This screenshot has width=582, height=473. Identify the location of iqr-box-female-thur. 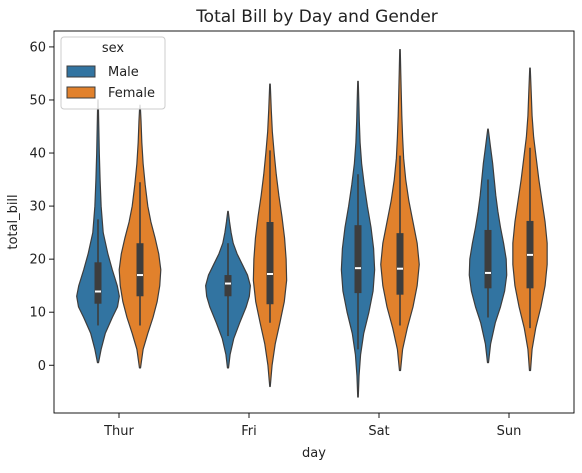
(140, 270).